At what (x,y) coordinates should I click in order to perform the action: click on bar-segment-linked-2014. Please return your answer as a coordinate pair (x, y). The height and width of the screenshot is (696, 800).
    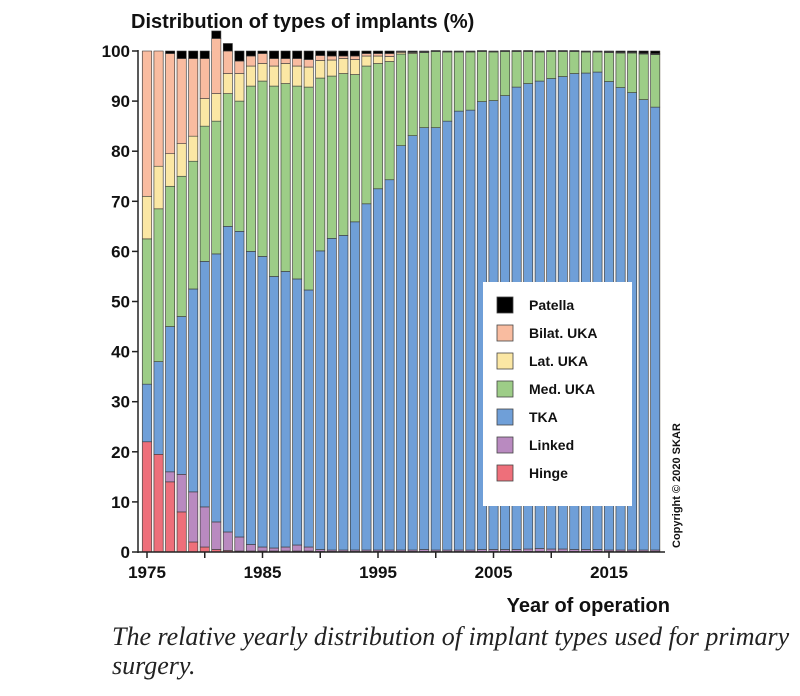
    Looking at the image, I should click on (597, 550).